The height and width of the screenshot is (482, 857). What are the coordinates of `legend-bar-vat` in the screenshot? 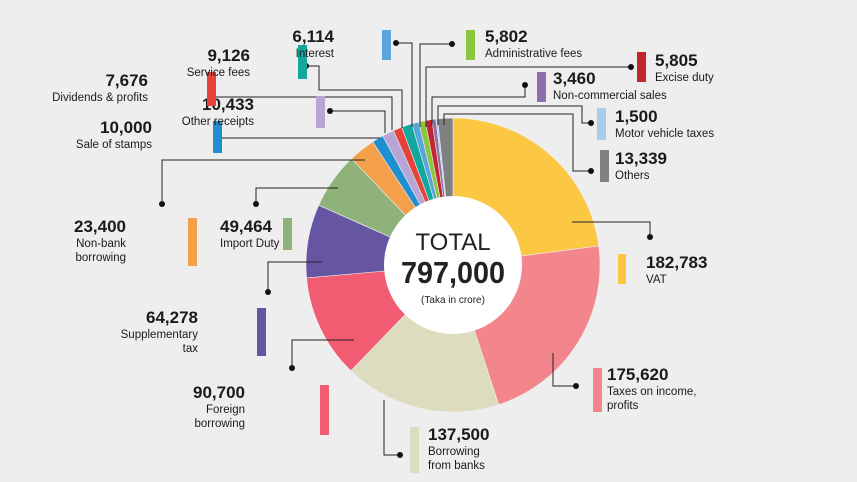 It's located at (622, 269).